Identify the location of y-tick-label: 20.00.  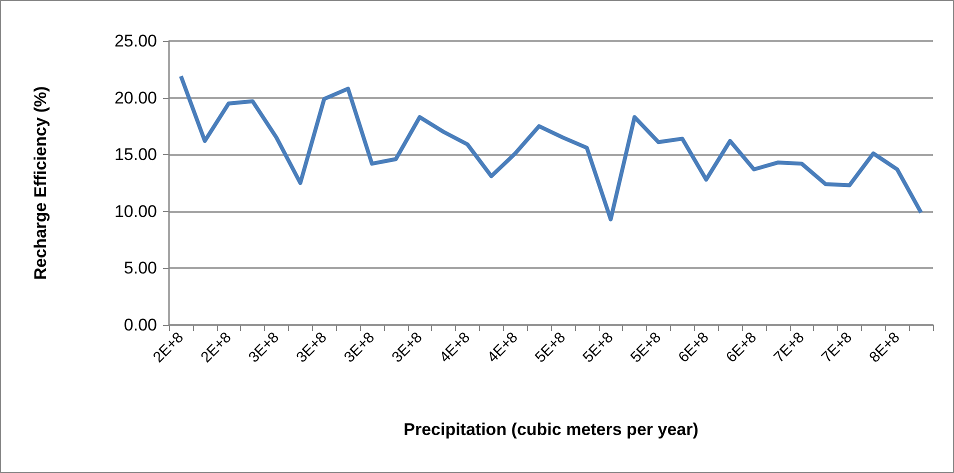
(135, 98).